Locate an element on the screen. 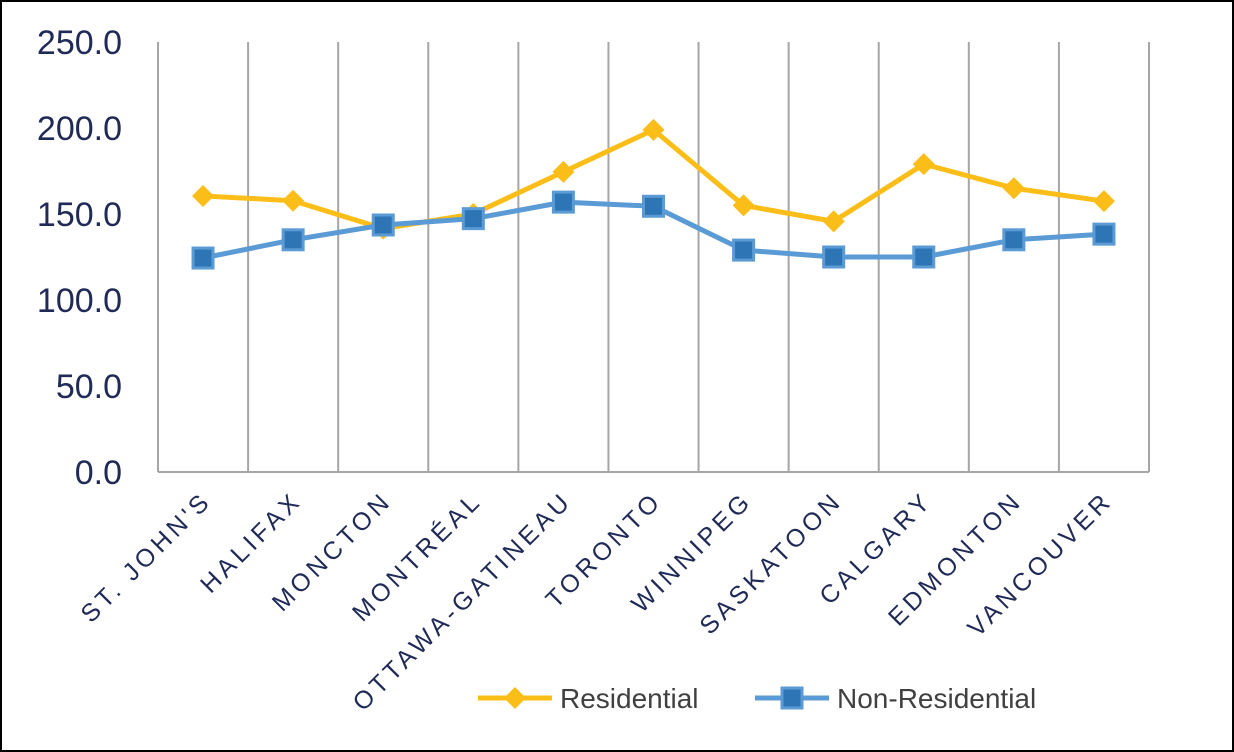  legend-diamond-marker is located at coordinates (515, 698).